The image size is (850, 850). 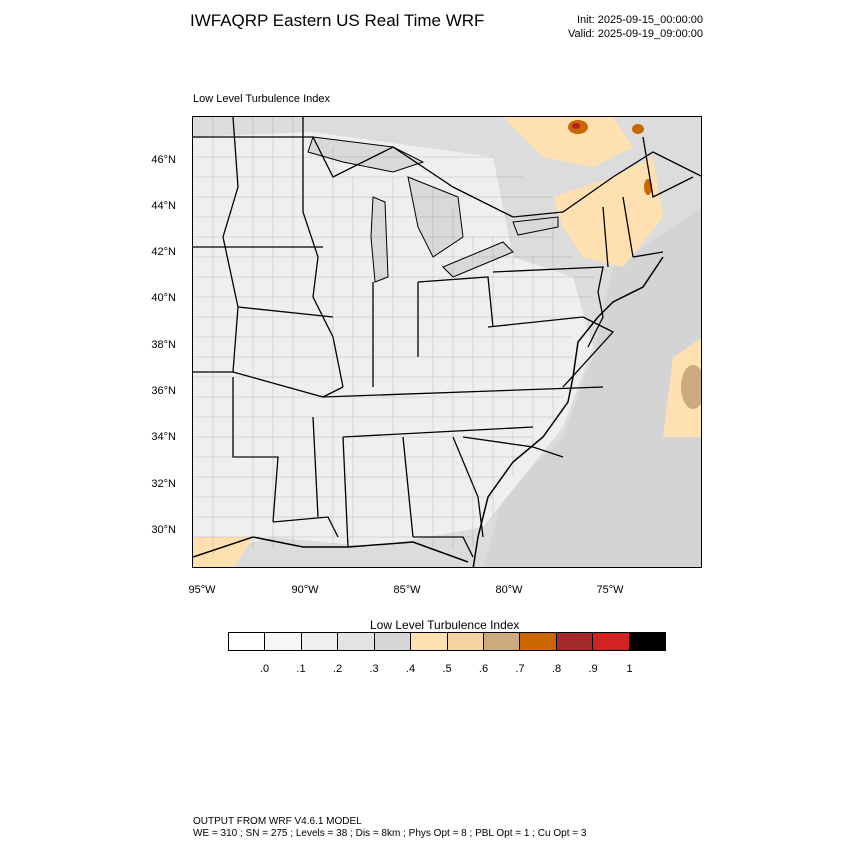 I want to click on colorbar-tick-label: .1, so click(x=301, y=669).